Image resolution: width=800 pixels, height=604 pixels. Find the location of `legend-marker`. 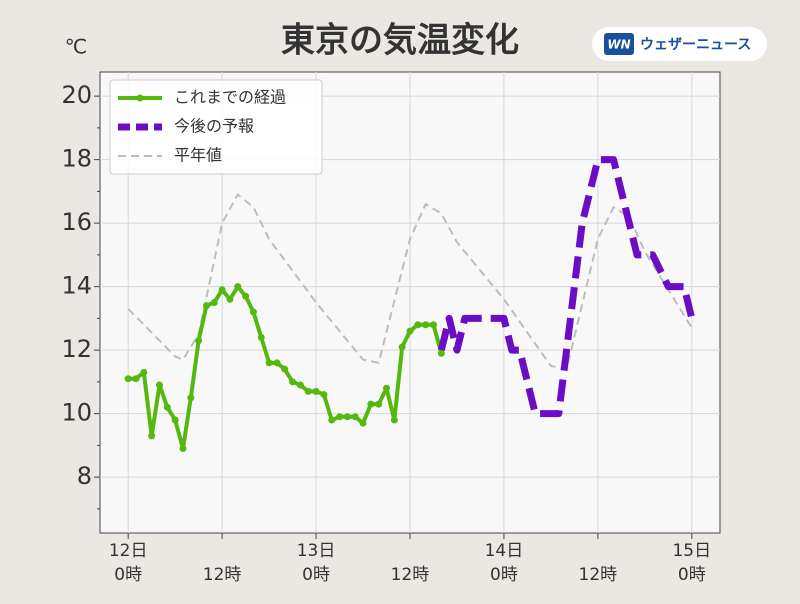

legend-marker is located at coordinates (140, 98).